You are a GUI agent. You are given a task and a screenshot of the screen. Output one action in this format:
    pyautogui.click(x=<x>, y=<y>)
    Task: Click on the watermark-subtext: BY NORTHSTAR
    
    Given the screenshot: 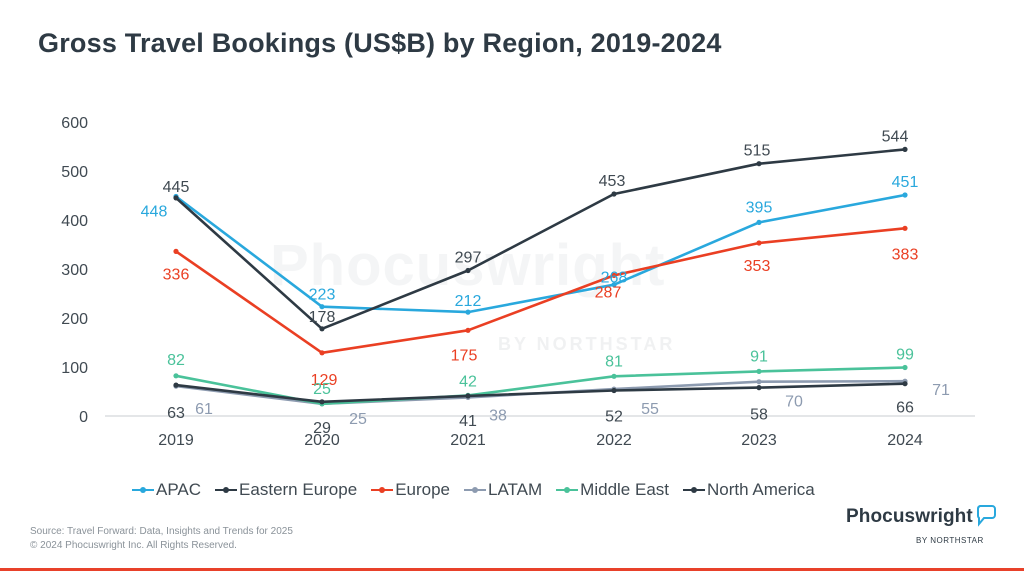 What is the action you would take?
    pyautogui.click(x=587, y=344)
    